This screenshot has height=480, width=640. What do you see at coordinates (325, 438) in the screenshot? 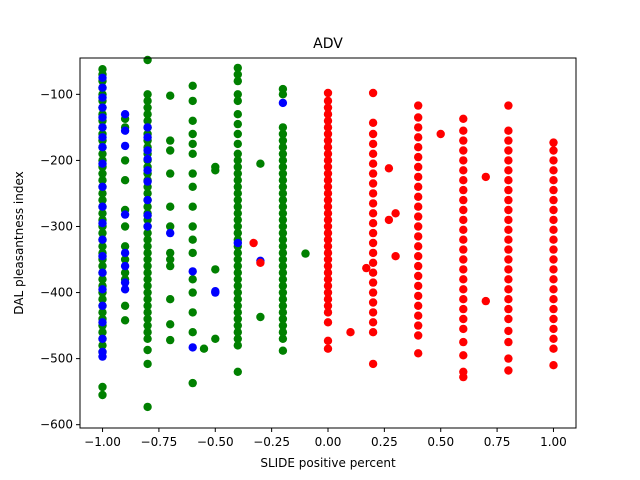
I see `x-axis-ticks: −1.00 −0.75 −0.50 −0.25 0.00 0.25 0.50 0.75 1.00` at bounding box center [325, 438].